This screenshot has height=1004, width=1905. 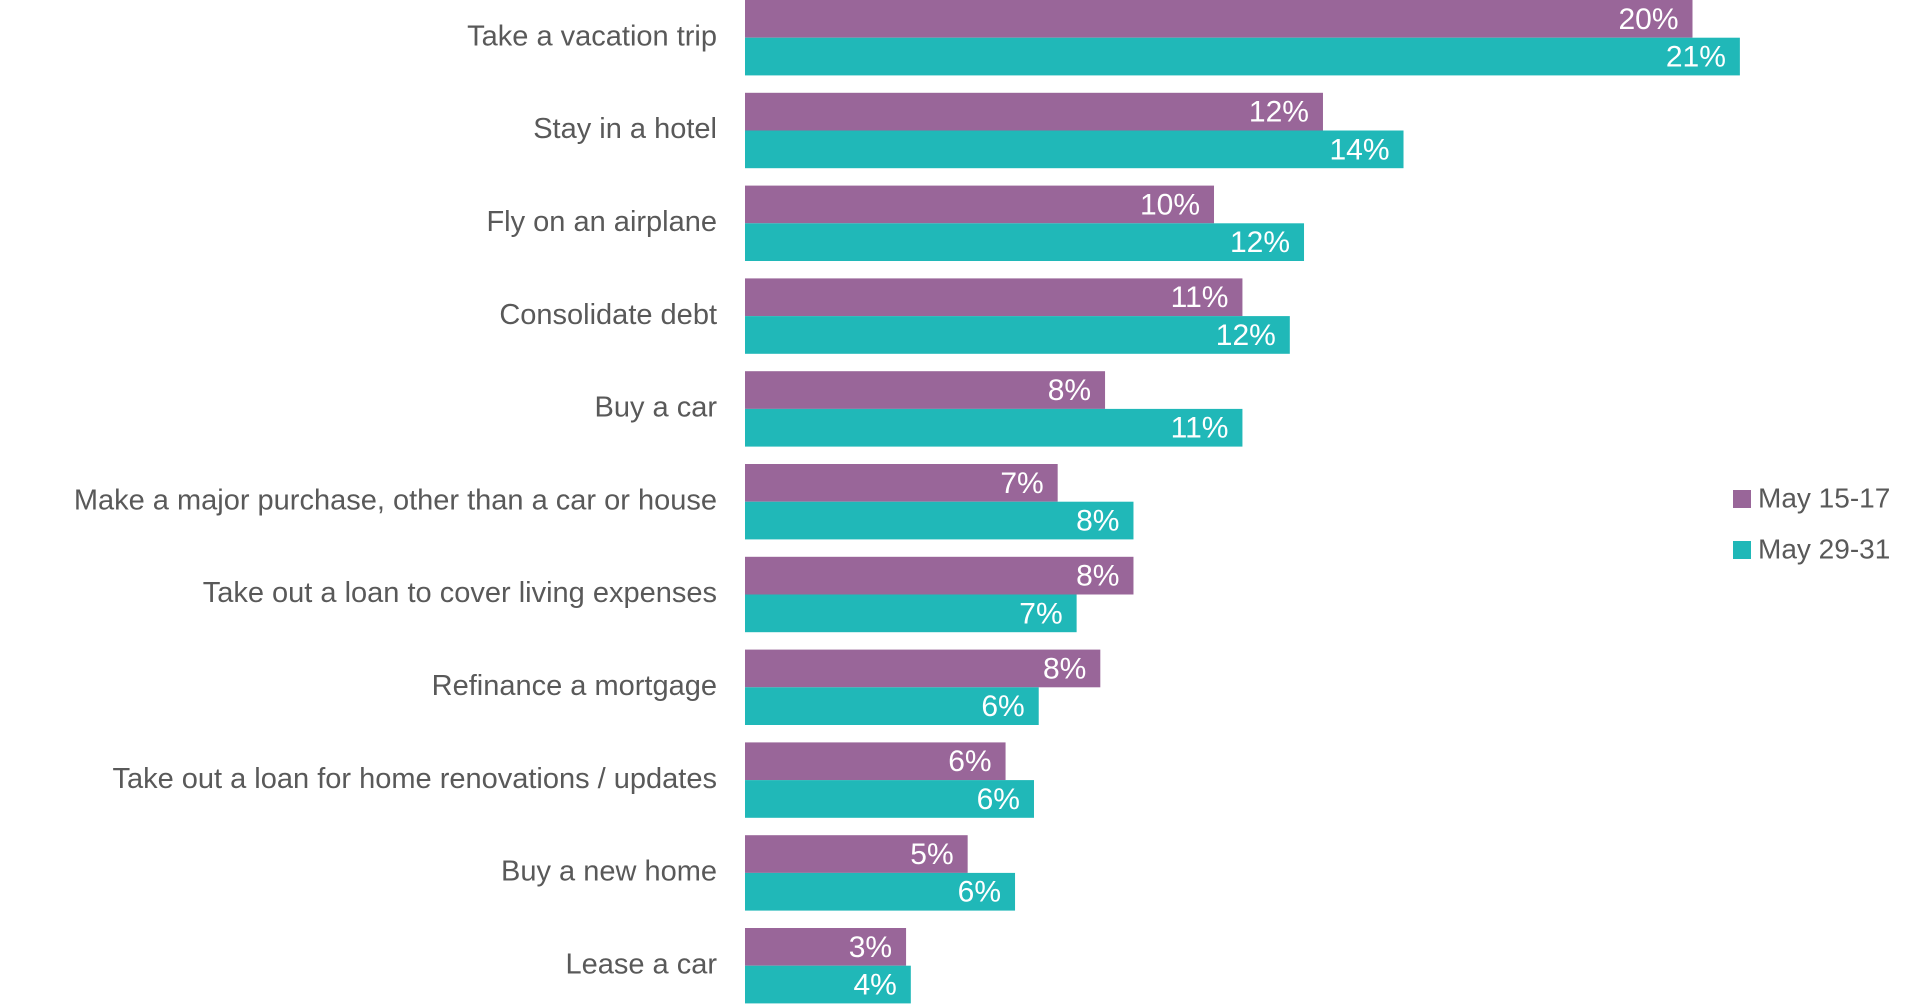 What do you see at coordinates (609, 872) in the screenshot?
I see `category-label: Buy a new home` at bounding box center [609, 872].